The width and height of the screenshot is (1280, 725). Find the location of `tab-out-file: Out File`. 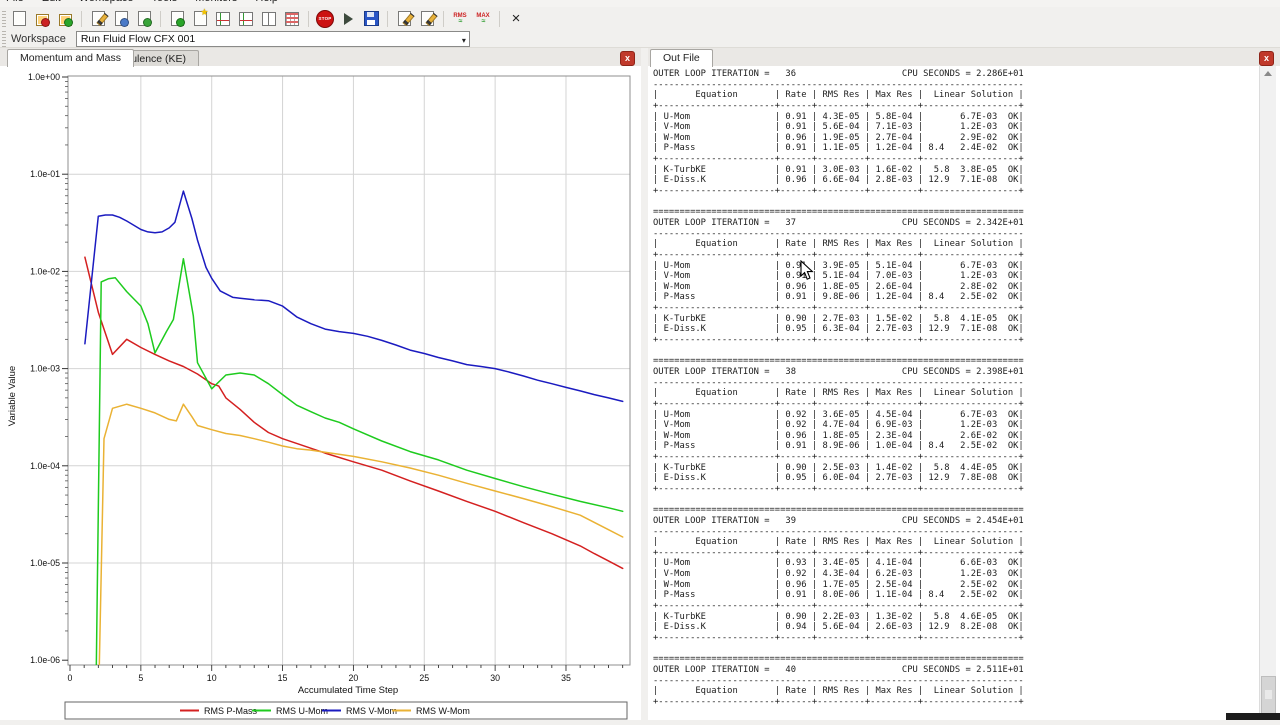

tab-out-file: Out File is located at coordinates (681, 58).